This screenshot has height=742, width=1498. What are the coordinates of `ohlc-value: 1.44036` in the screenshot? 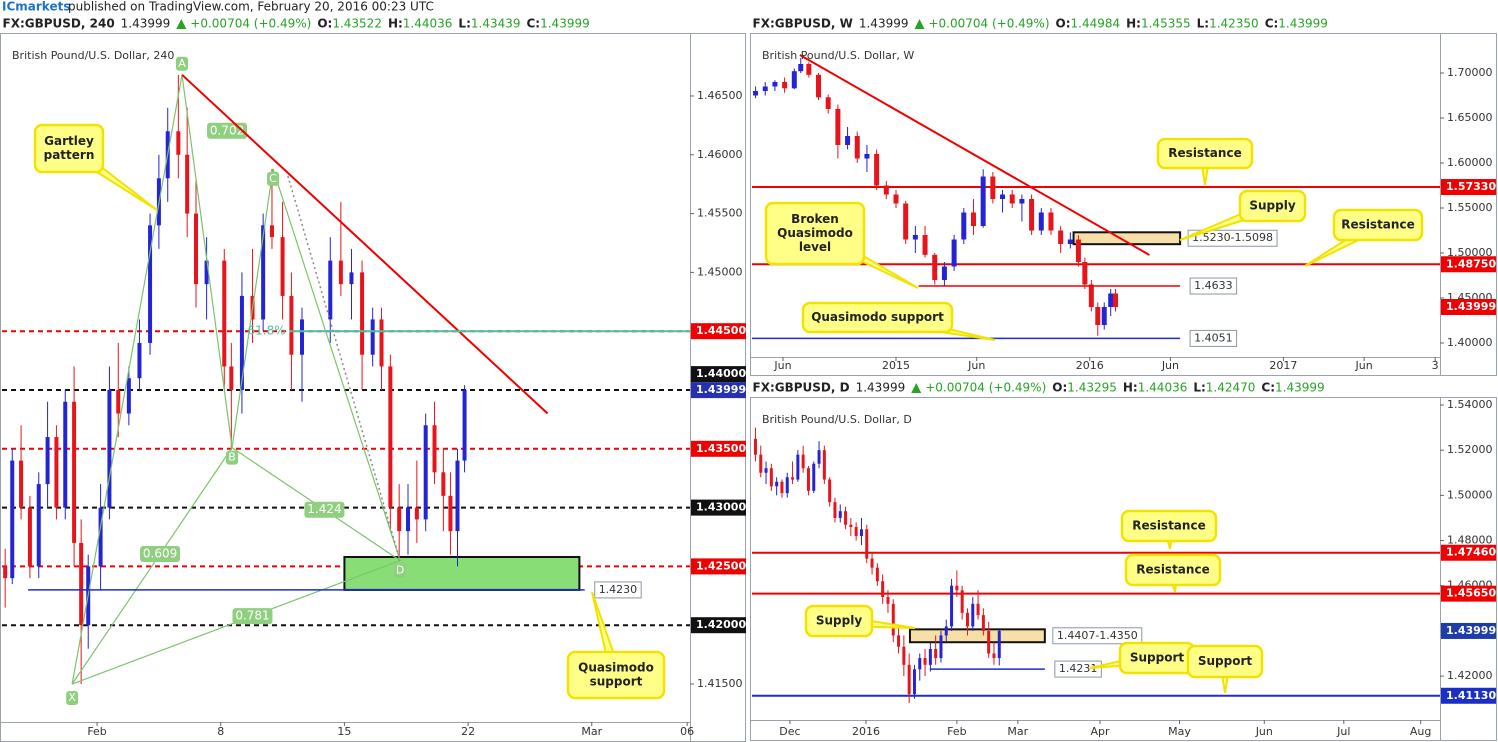 It's located at (1163, 388).